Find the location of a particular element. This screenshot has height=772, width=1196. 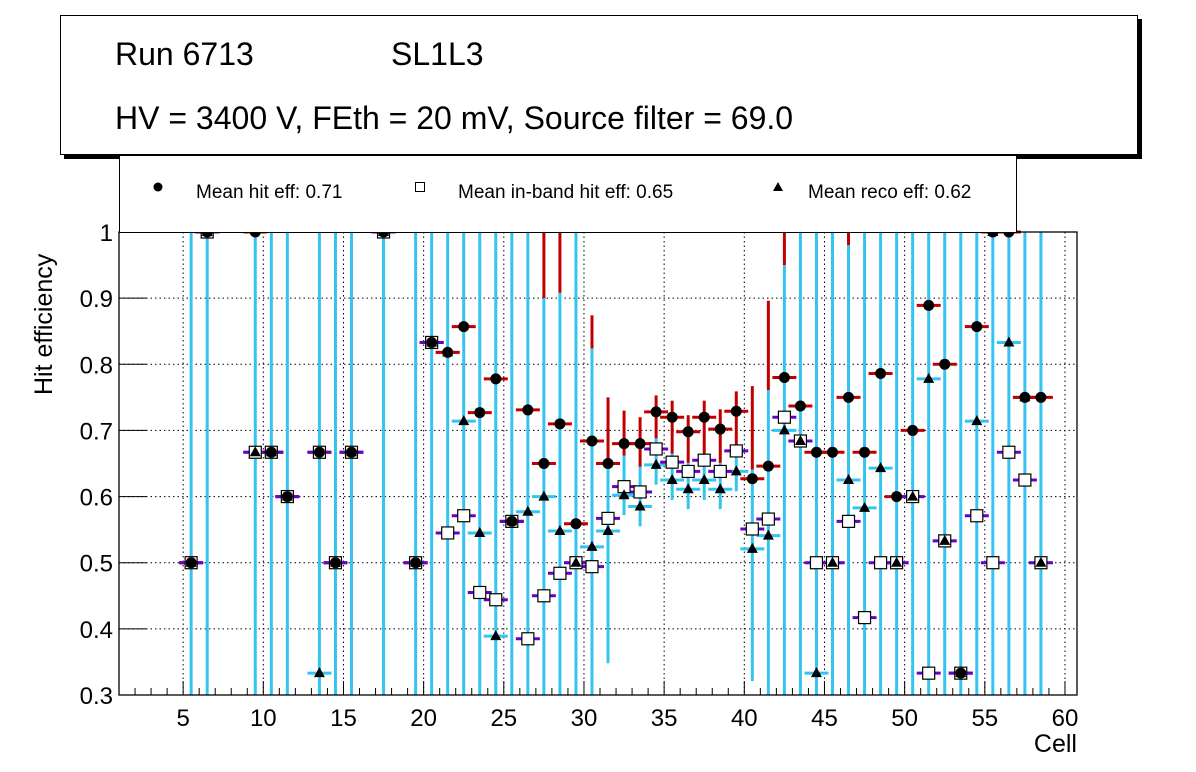

layer-label: SL1L3 is located at coordinates (437, 54).